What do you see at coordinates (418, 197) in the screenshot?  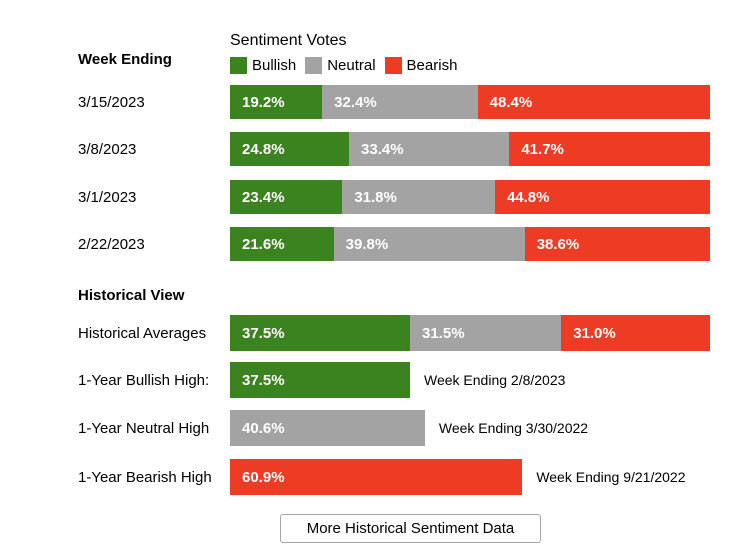 I see `neutral-segment: 31.8%` at bounding box center [418, 197].